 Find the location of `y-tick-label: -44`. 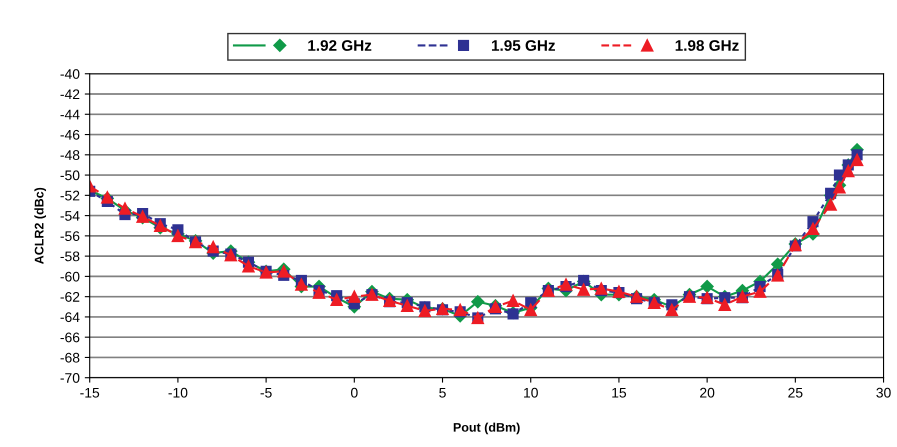

y-tick-label: -44 is located at coordinates (70, 115).